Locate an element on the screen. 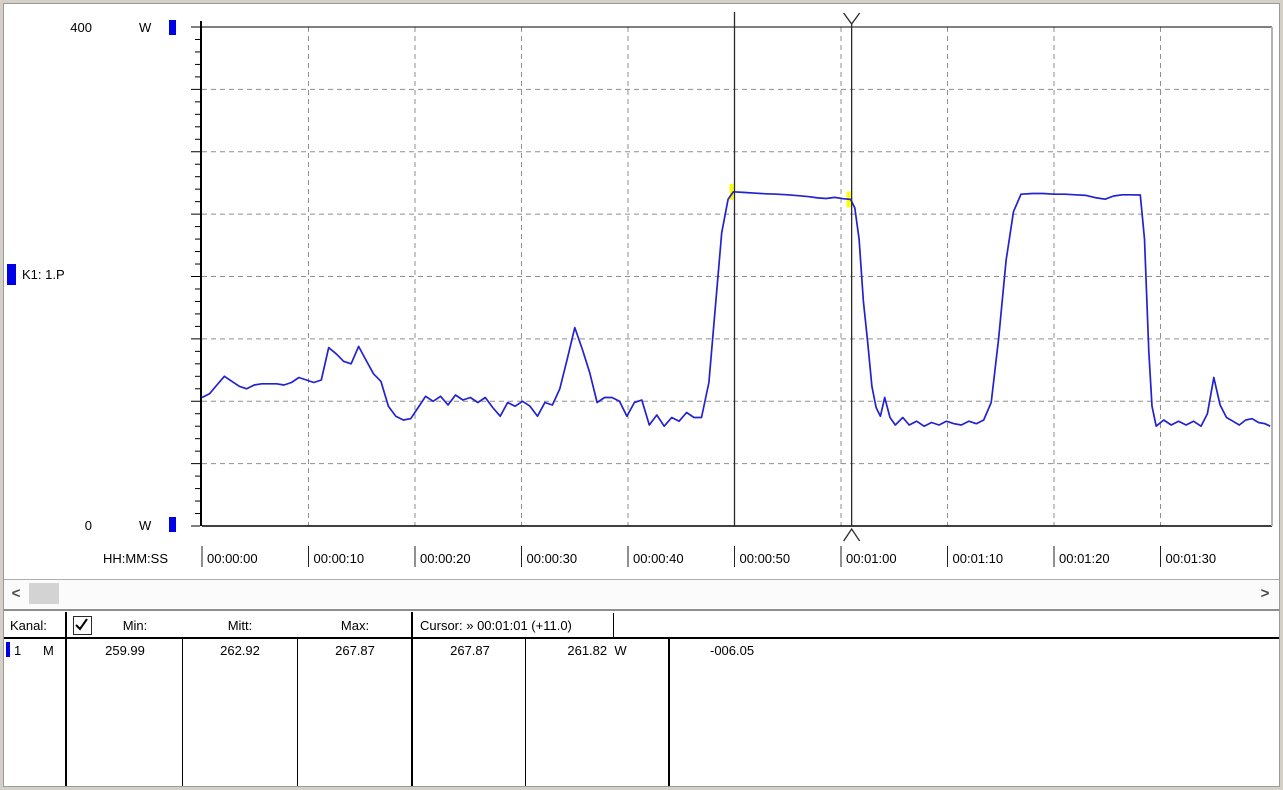 The height and width of the screenshot is (790, 1283). header-max: Max: is located at coordinates (355, 625).